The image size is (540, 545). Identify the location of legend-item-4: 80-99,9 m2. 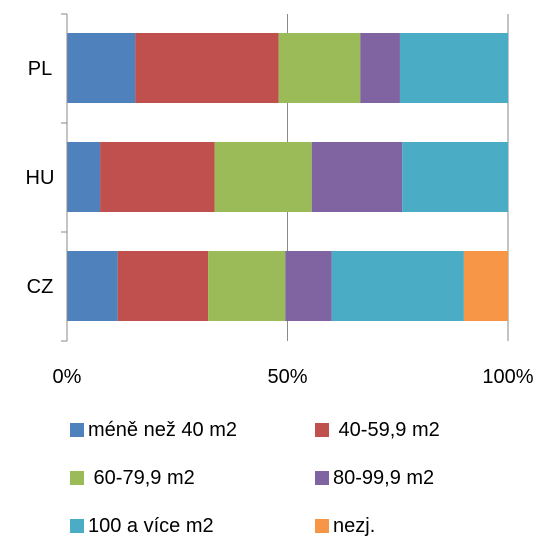
(374, 478).